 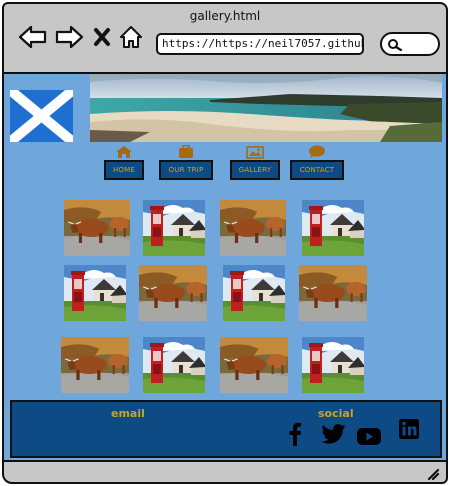 I want to click on url-input: https://https://neil7057.github.io/, so click(x=260, y=44).